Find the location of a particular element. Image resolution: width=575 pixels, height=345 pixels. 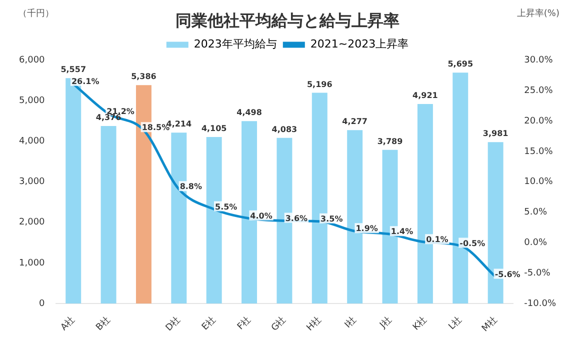

legend-label: 2023年平均給与 is located at coordinates (235, 44).